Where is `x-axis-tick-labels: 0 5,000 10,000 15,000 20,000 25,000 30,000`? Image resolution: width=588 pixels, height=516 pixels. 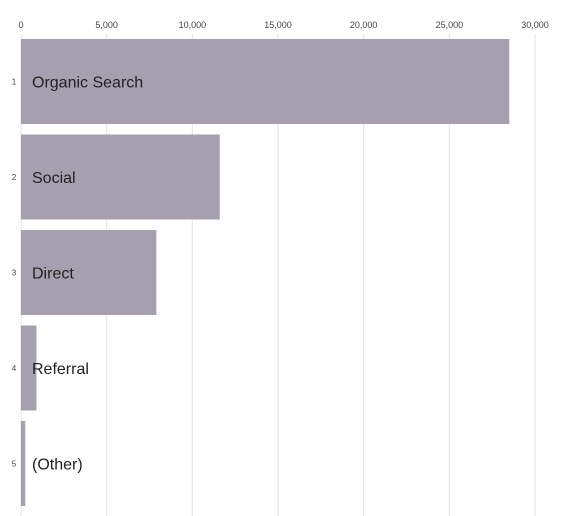
x-axis-tick-labels: 0 5,000 10,000 15,000 20,000 25,000 30,000 is located at coordinates (283, 25).